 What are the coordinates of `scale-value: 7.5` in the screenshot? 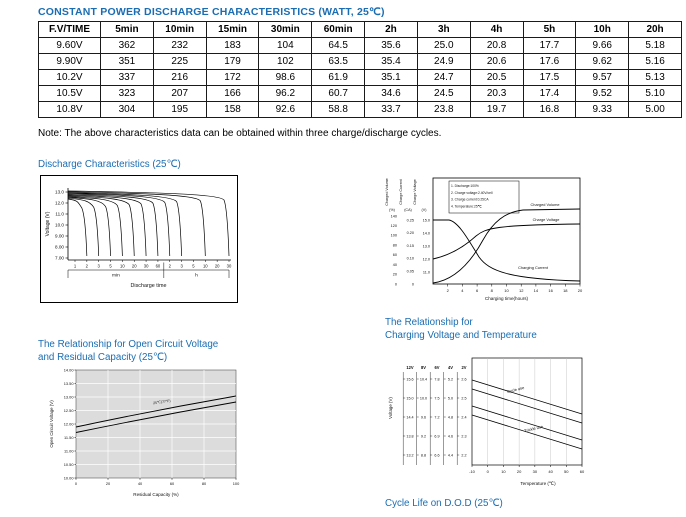 It's located at (436, 398).